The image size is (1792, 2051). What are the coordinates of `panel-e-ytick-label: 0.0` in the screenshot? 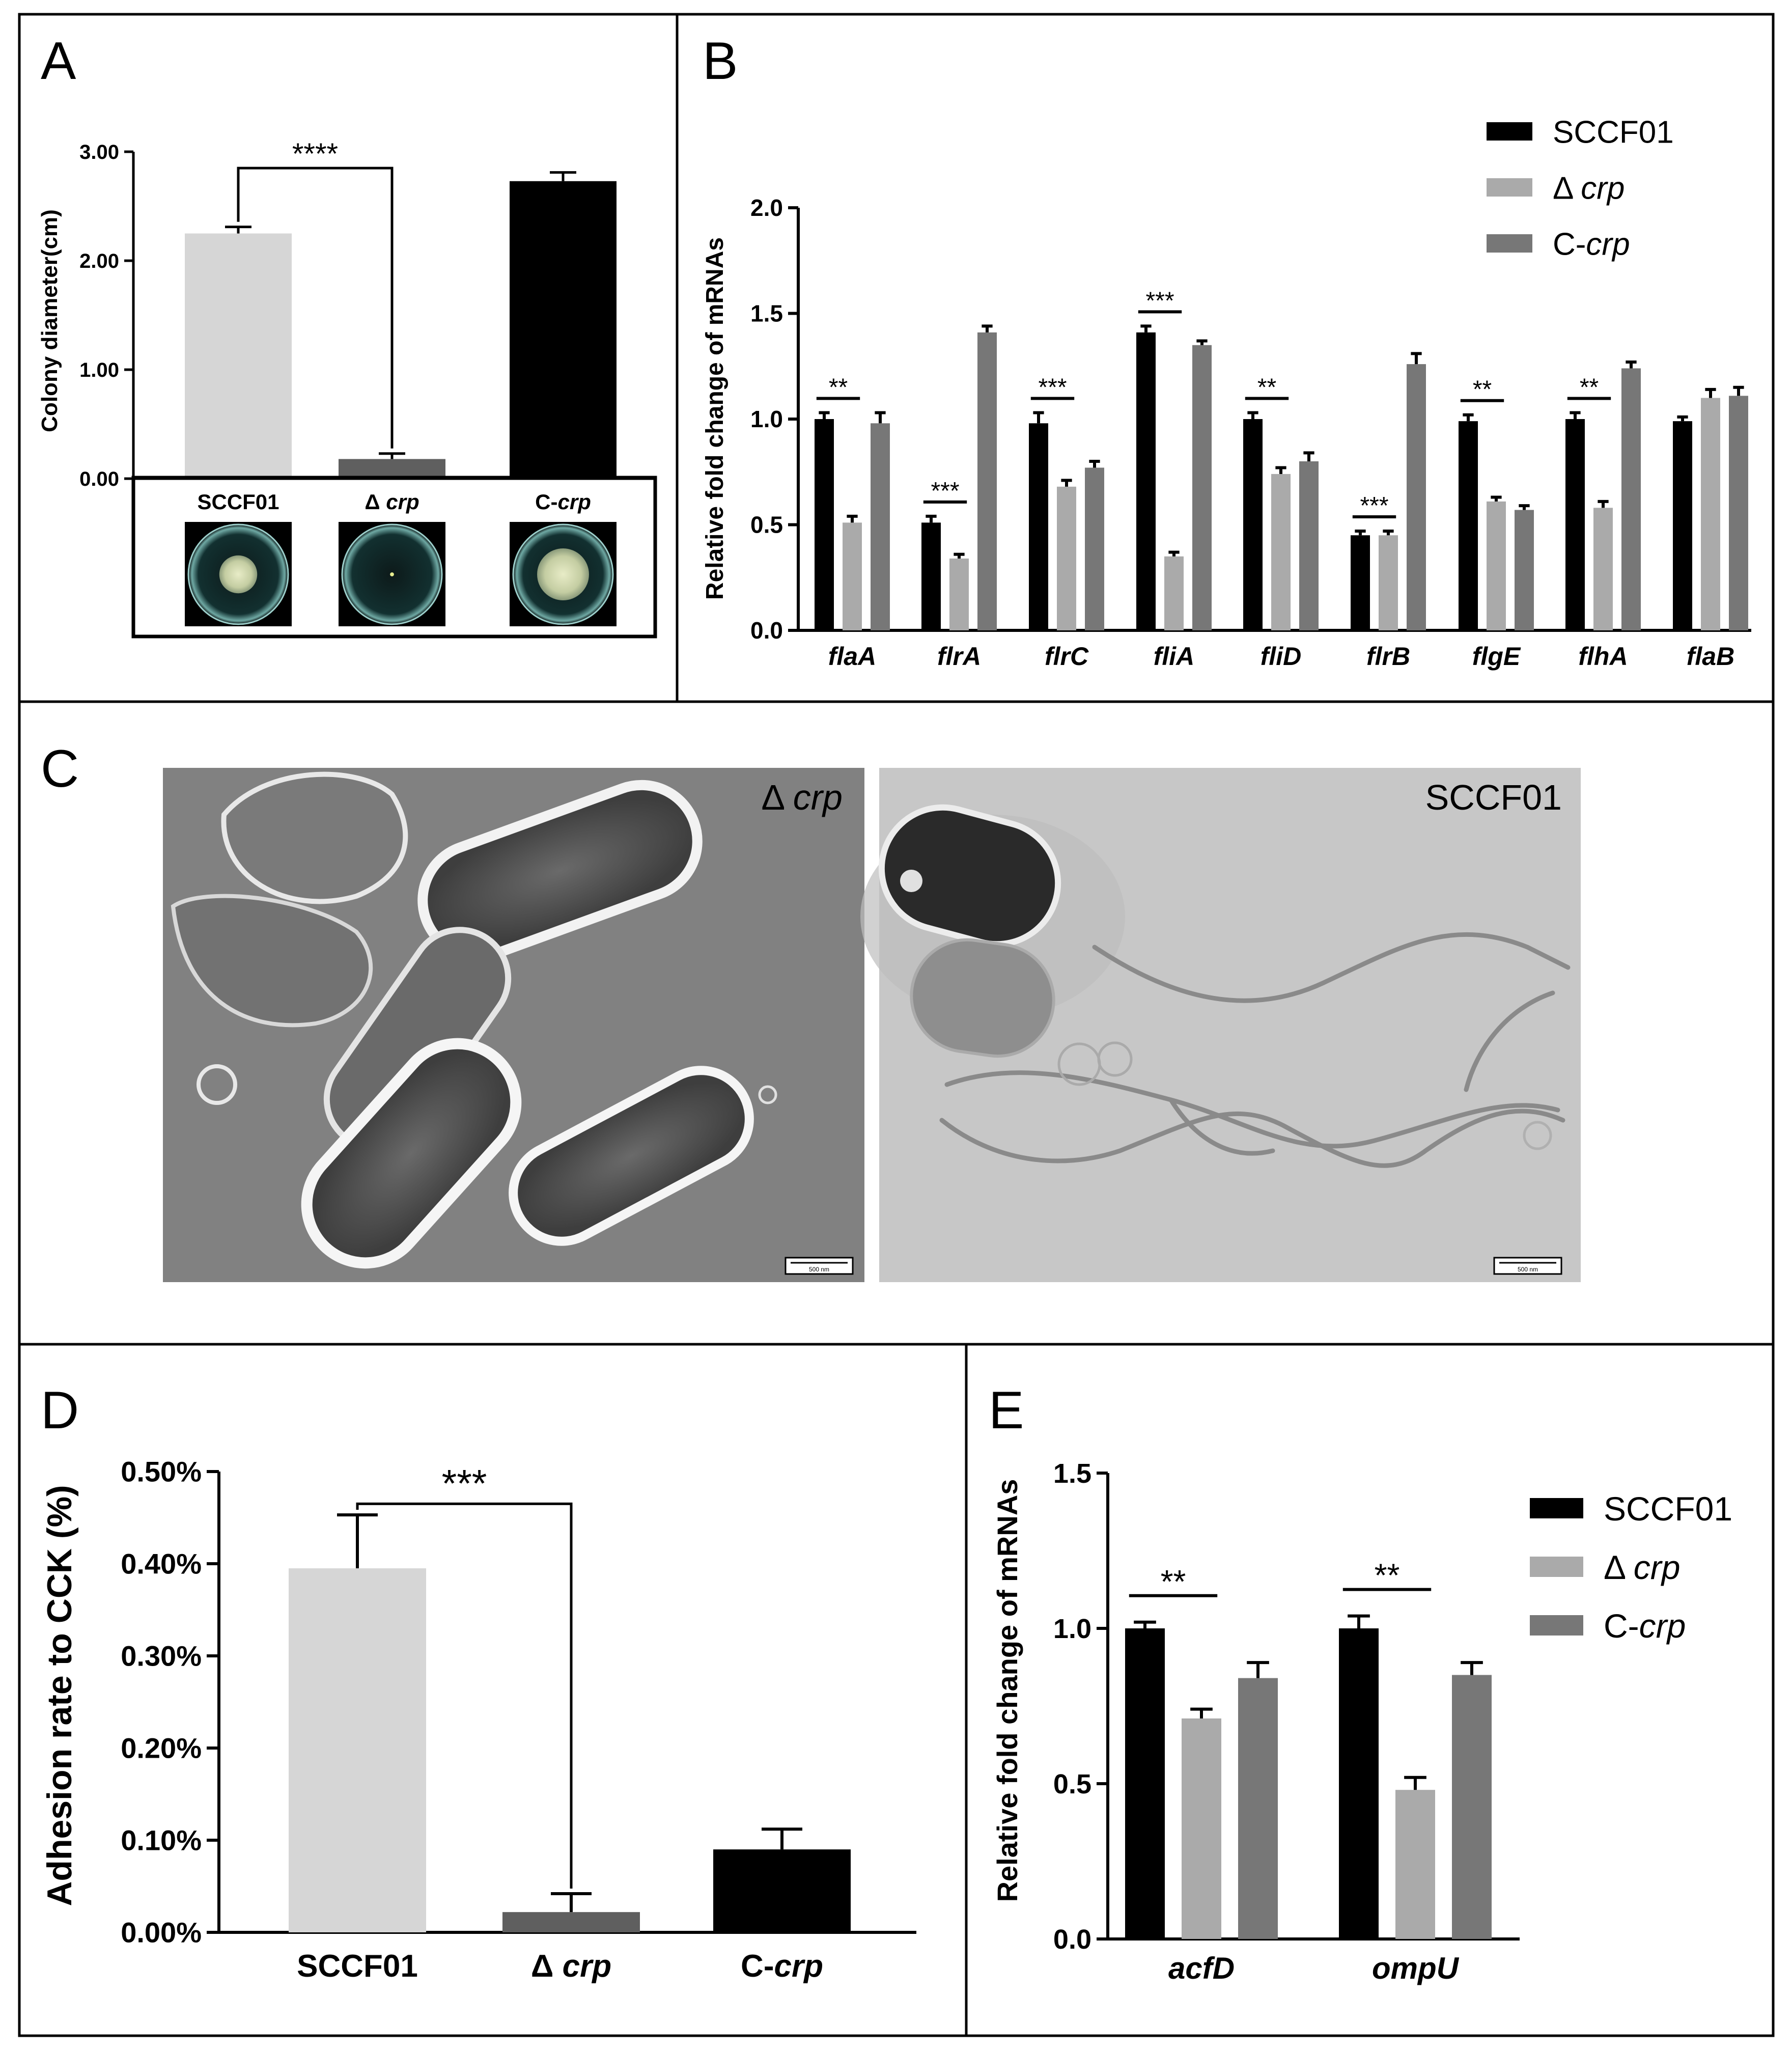 It's located at (1072, 1939).